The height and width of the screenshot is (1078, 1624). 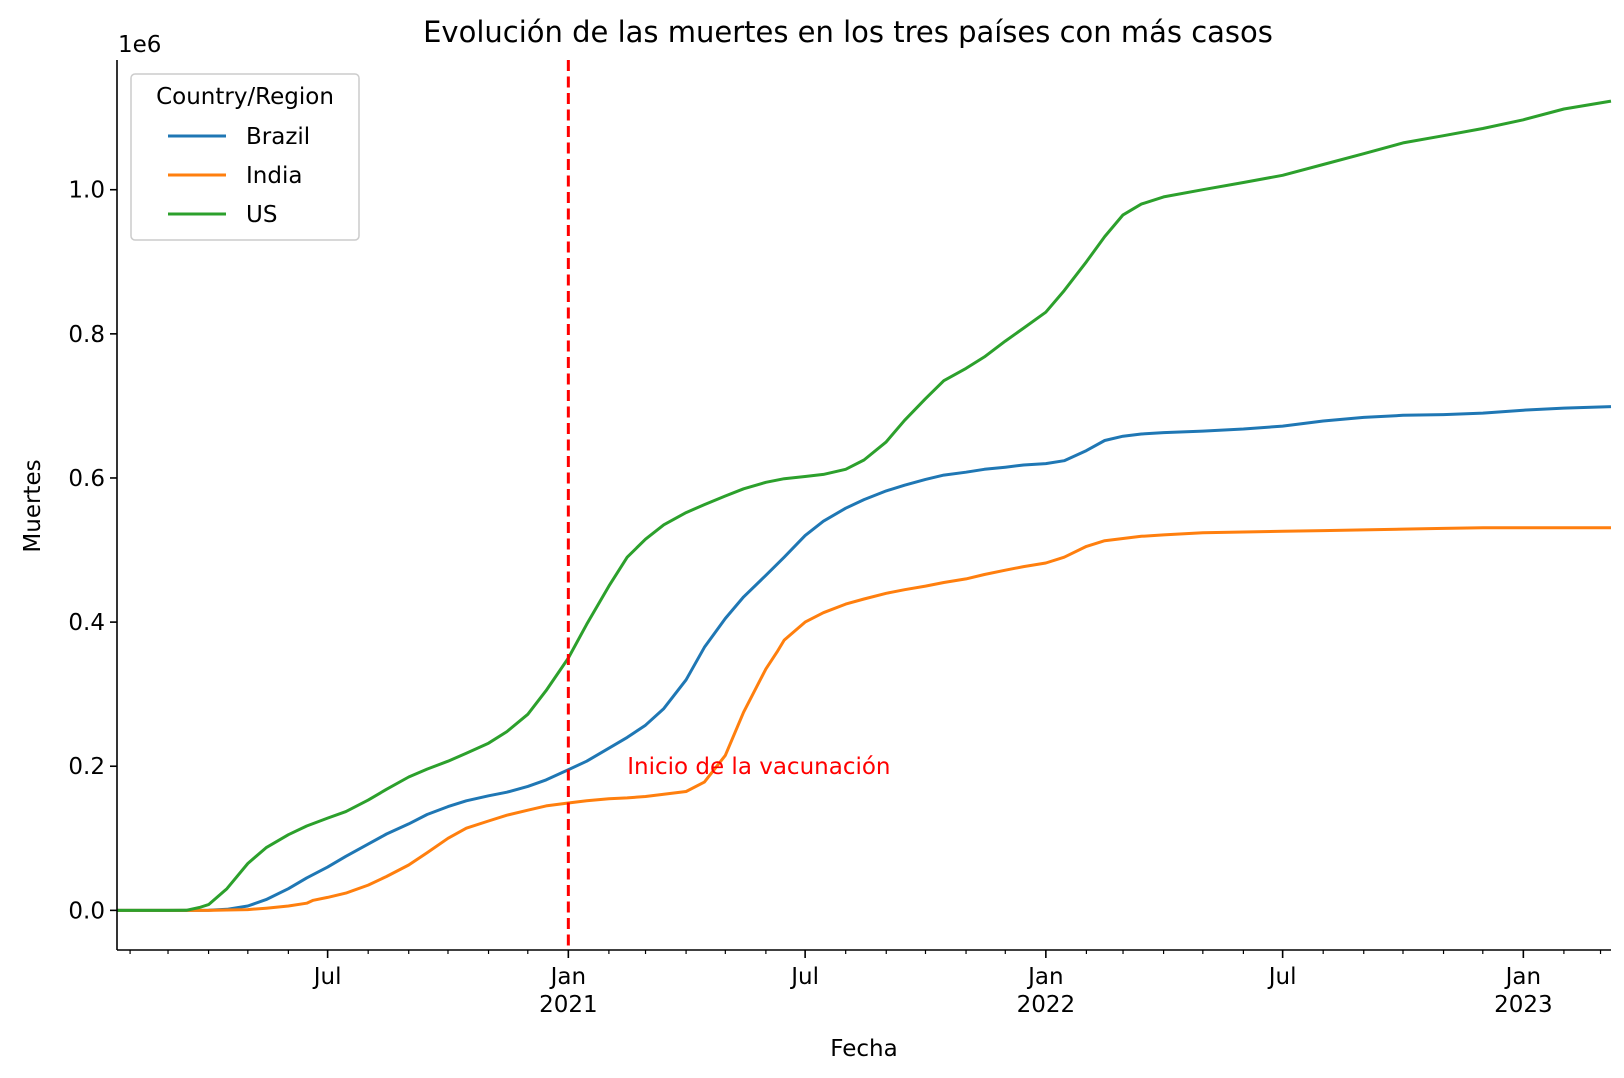 I want to click on legend-title: Country/Region, so click(x=245, y=97).